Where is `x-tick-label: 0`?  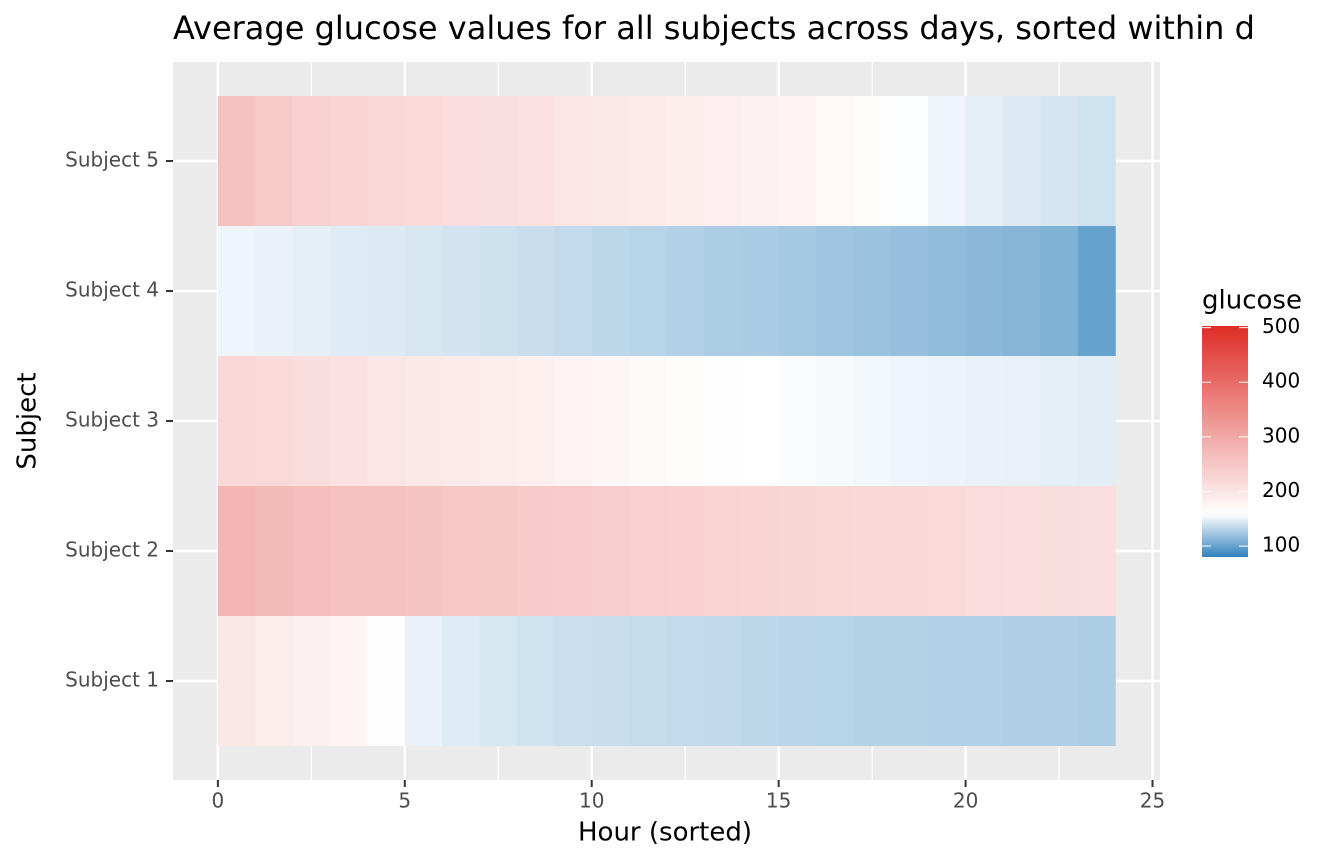
x-tick-label: 0 is located at coordinates (217, 801).